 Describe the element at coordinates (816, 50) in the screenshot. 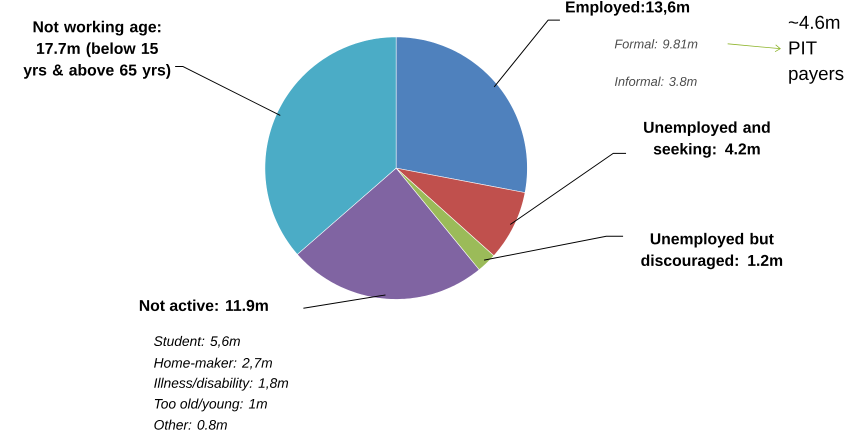

I see `text: ~4.6m PIT payers` at that location.